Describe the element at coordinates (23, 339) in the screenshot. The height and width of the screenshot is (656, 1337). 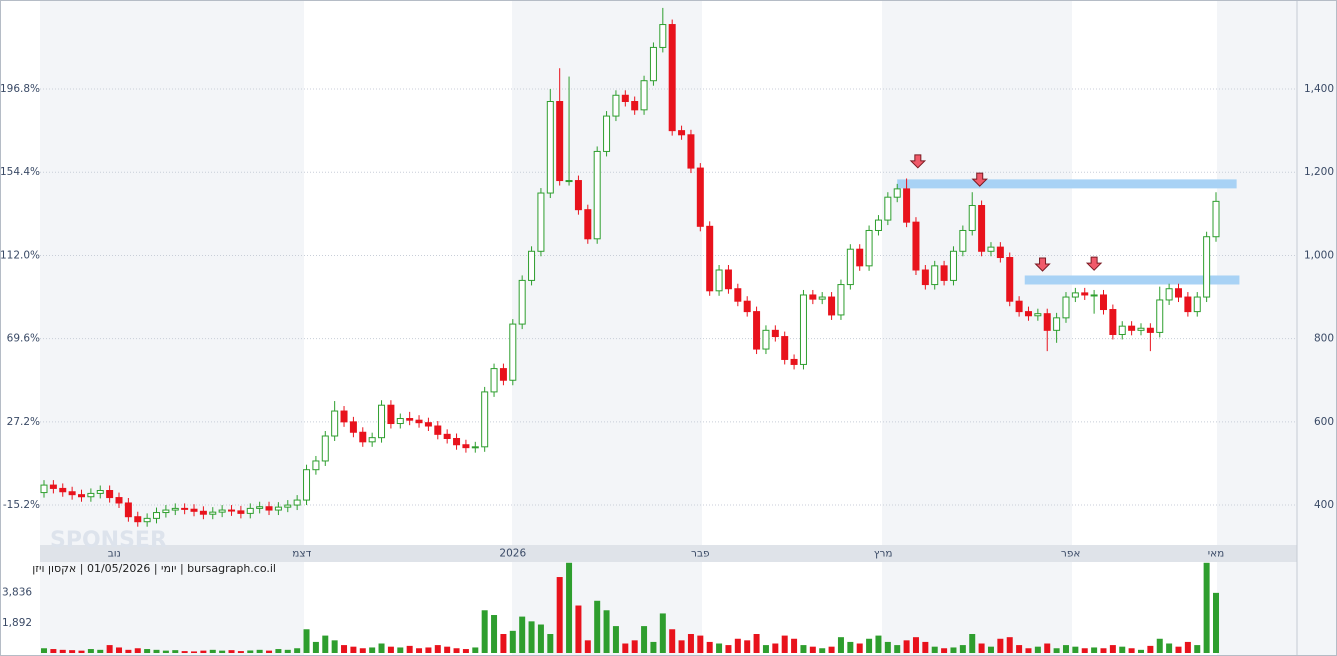
I see `y2-tick-label: 69.6%` at that location.